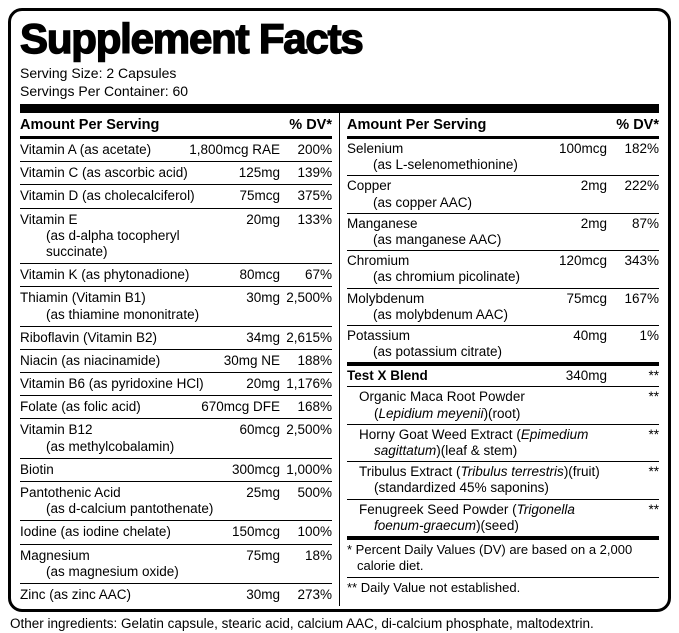 The width and height of the screenshot is (679, 633). Describe the element at coordinates (309, 430) in the screenshot. I see `nutrient-dv: 2,500%` at that location.